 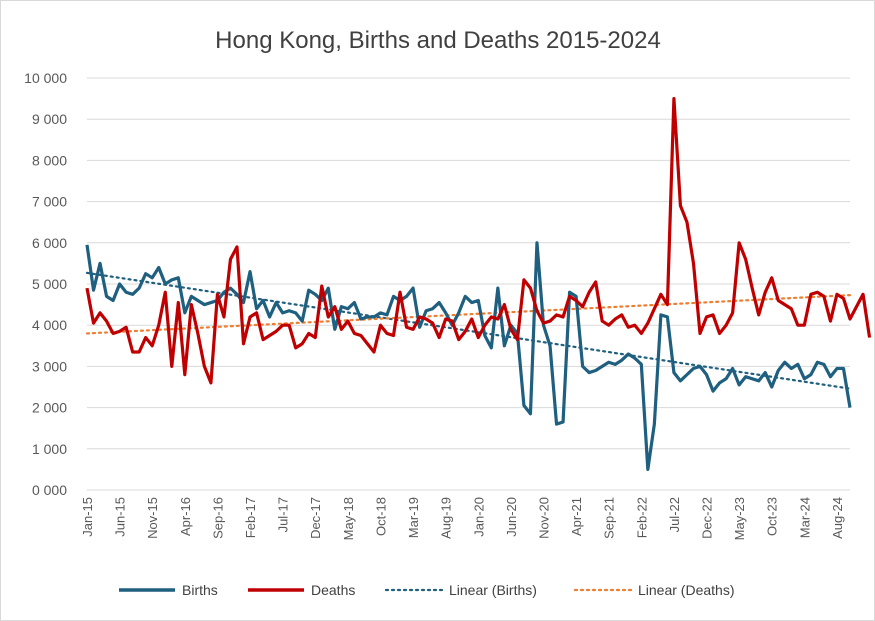 I want to click on x-tick-label: Aug-19, so click(x=446, y=518).